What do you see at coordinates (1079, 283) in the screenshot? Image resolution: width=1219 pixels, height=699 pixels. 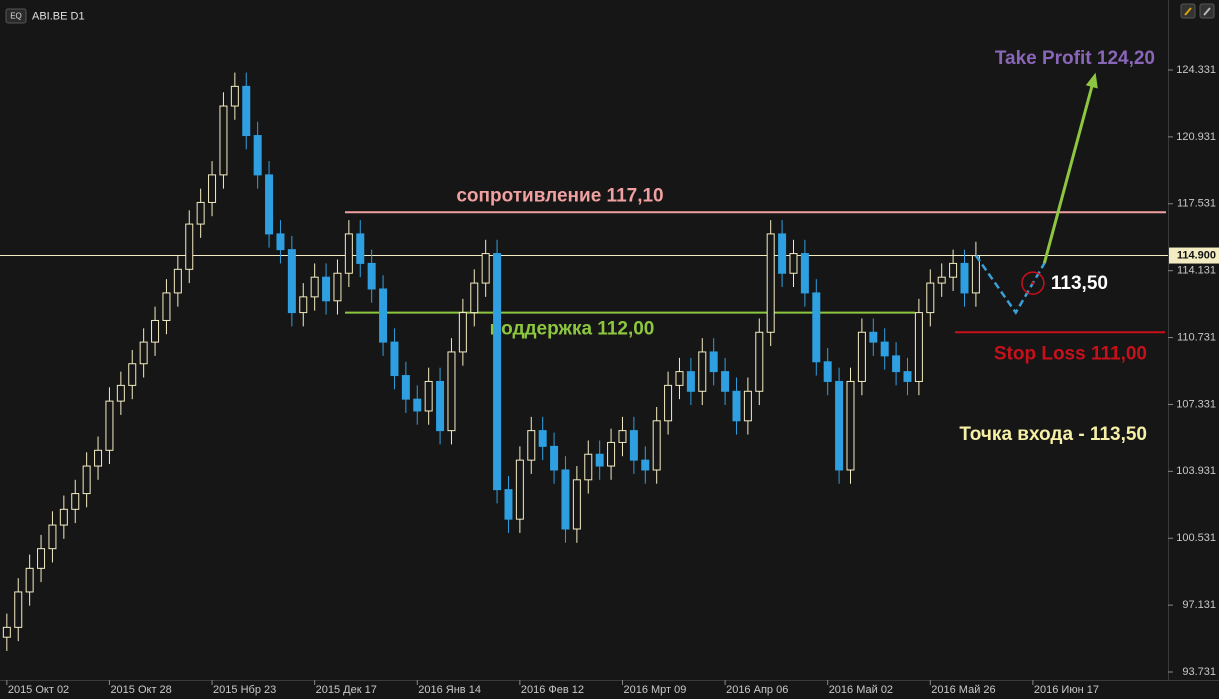 I see `entry-label: 113,50` at bounding box center [1079, 283].